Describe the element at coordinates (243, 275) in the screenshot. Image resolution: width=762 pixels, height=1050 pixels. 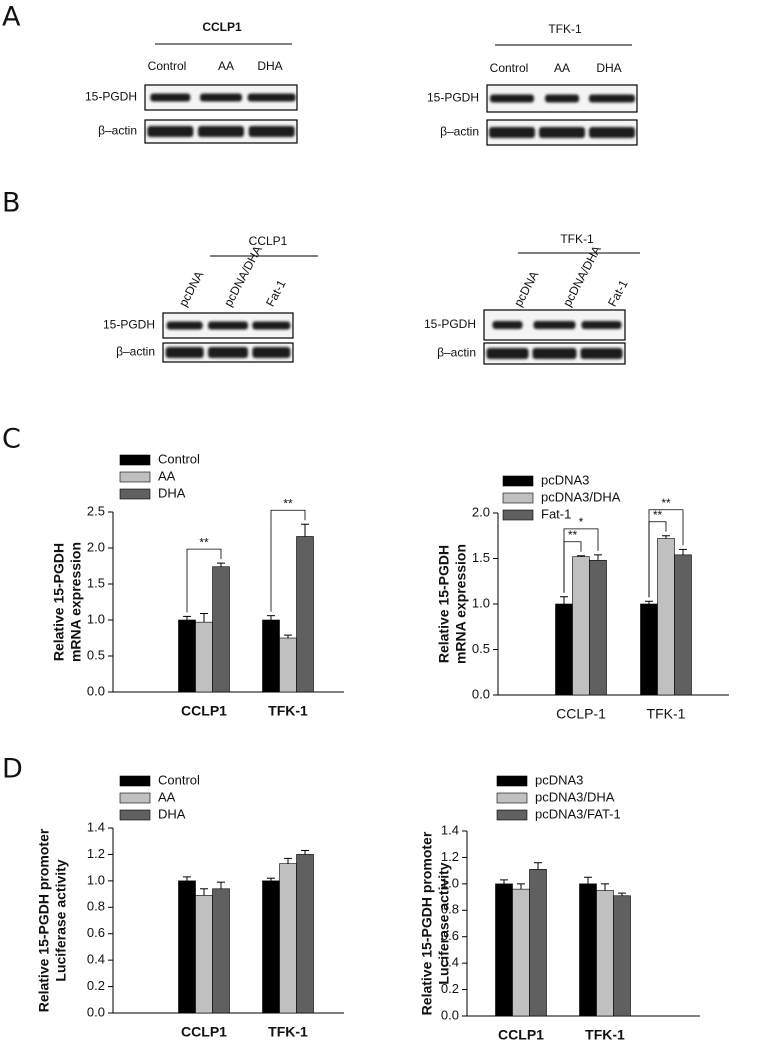
I see `lane-label: pcDNA/DHA` at that location.